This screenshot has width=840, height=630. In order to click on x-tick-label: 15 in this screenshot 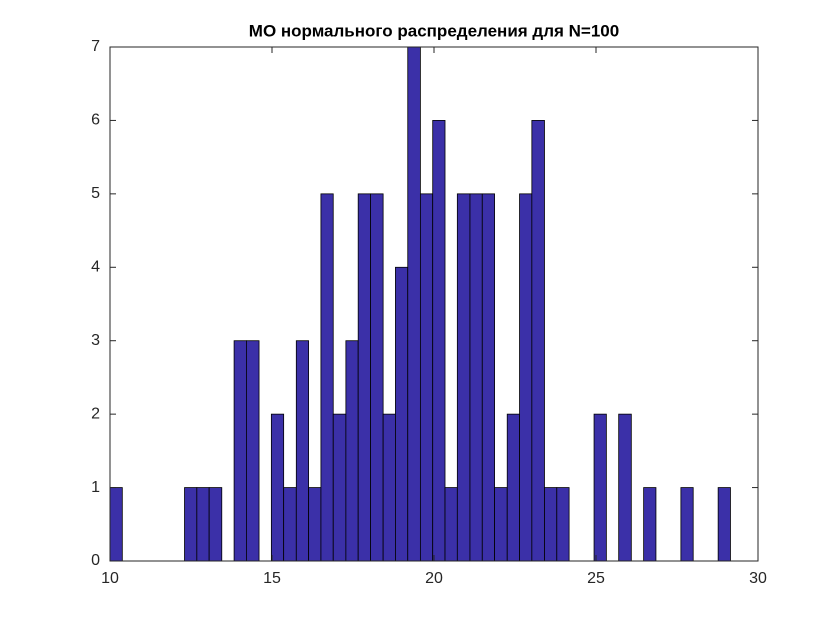, I will do `click(272, 578)`.